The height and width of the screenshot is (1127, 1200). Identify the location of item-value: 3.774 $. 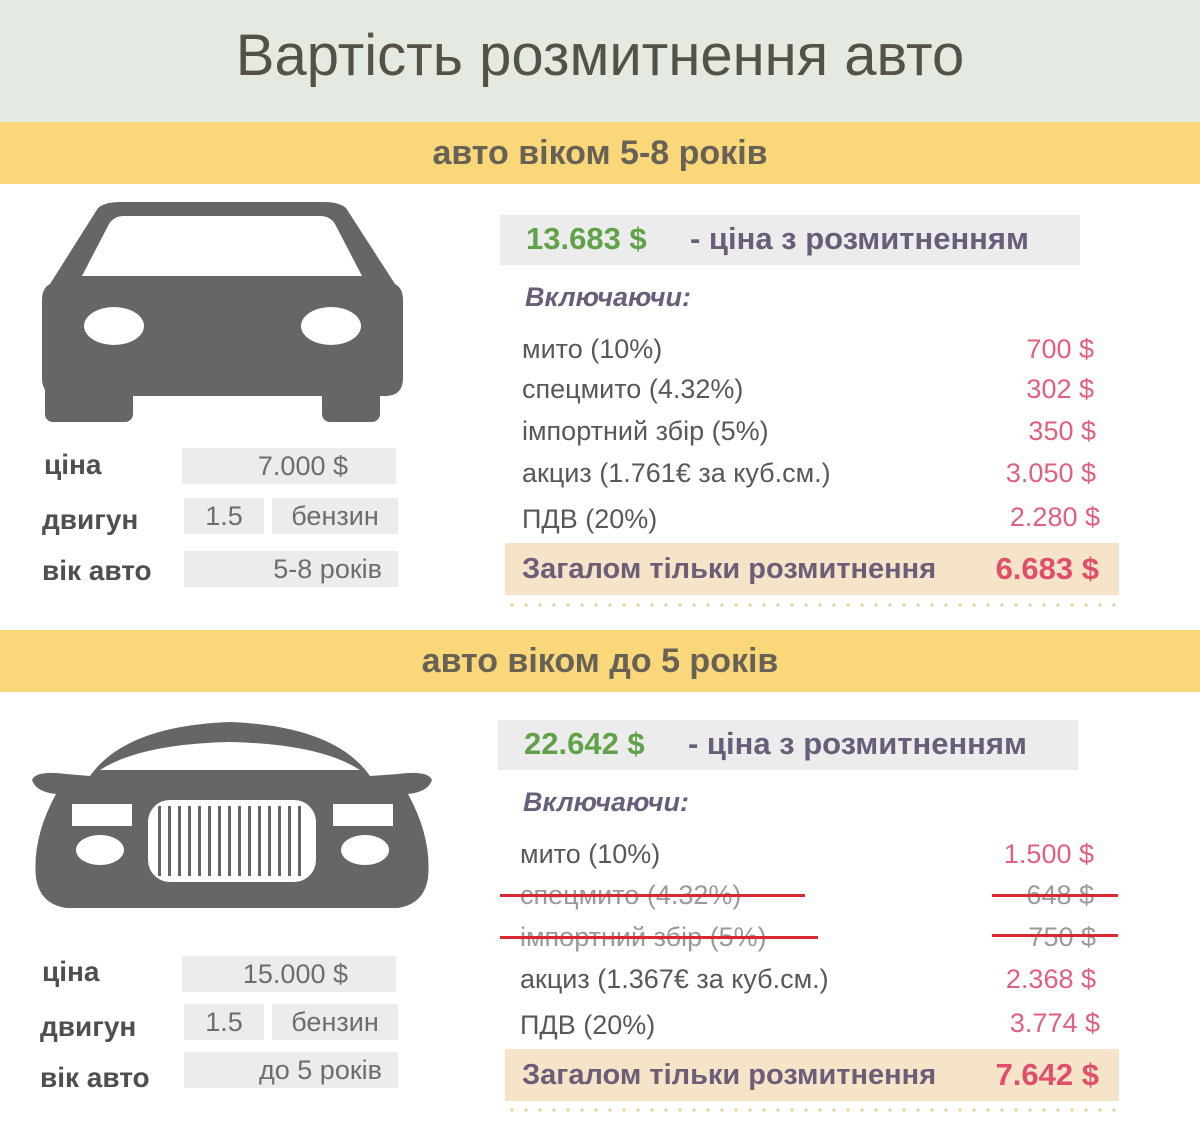
(1054, 1023).